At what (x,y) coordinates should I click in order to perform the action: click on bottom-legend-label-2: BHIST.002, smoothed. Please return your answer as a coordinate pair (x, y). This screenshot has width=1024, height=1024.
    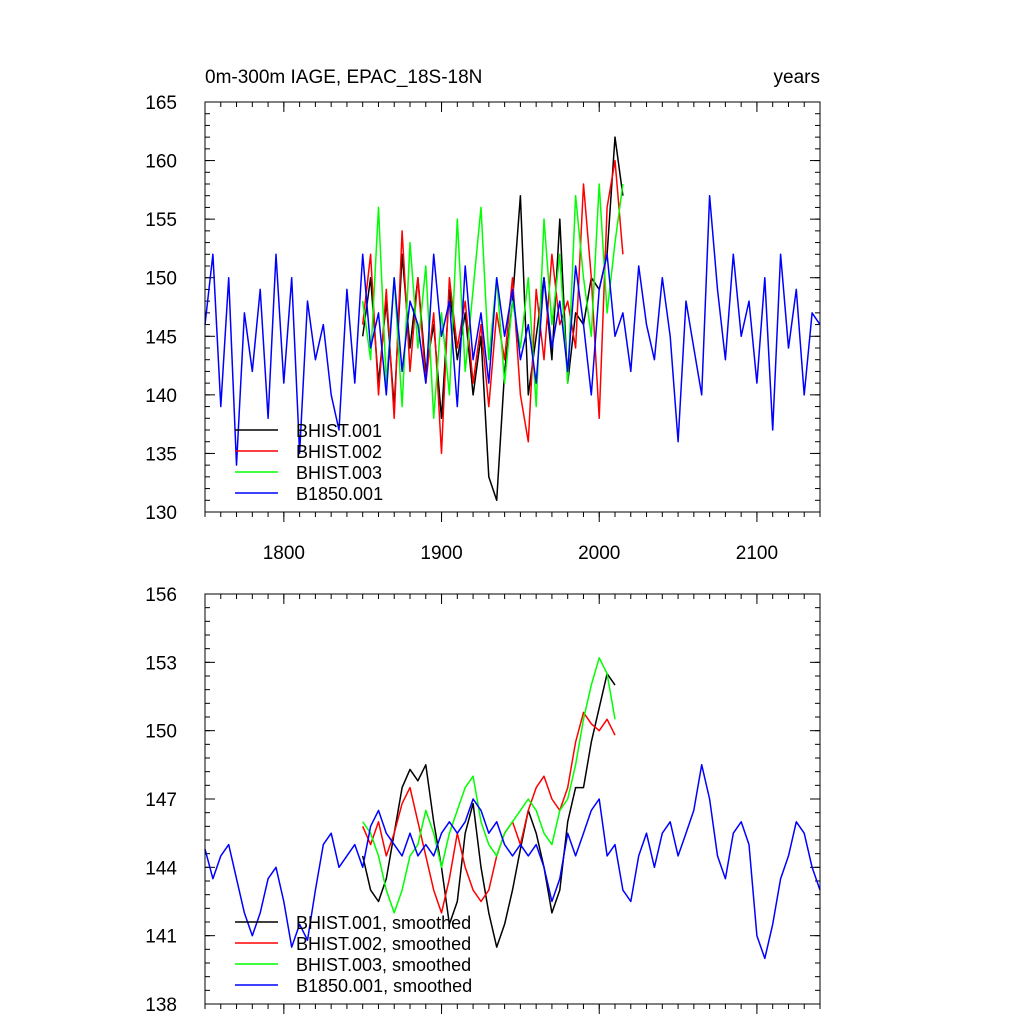
    Looking at the image, I should click on (383, 944).